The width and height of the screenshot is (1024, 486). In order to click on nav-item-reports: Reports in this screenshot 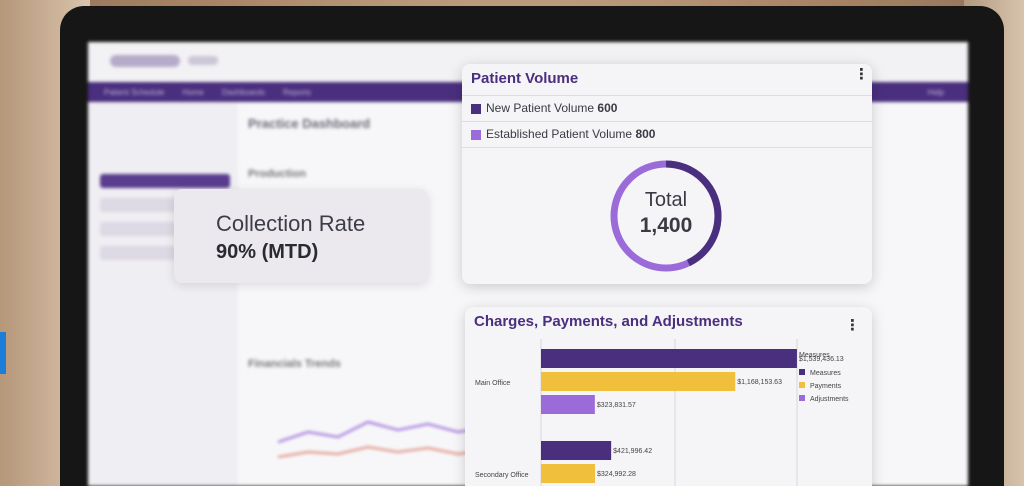, I will do `click(296, 92)`.